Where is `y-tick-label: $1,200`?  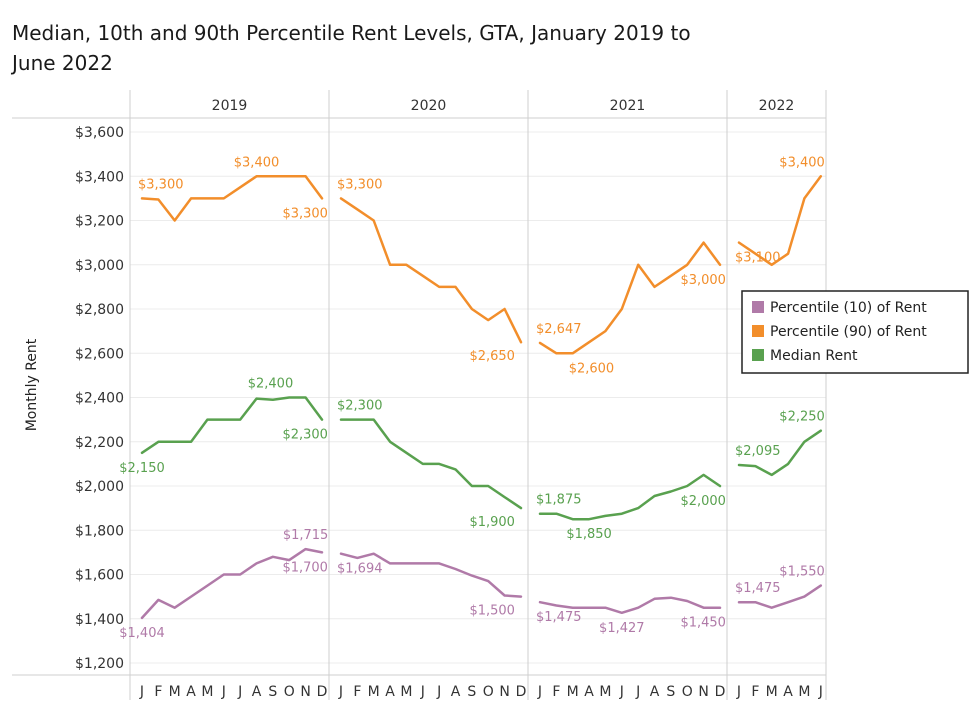
y-tick-label: $1,200 is located at coordinates (99, 664).